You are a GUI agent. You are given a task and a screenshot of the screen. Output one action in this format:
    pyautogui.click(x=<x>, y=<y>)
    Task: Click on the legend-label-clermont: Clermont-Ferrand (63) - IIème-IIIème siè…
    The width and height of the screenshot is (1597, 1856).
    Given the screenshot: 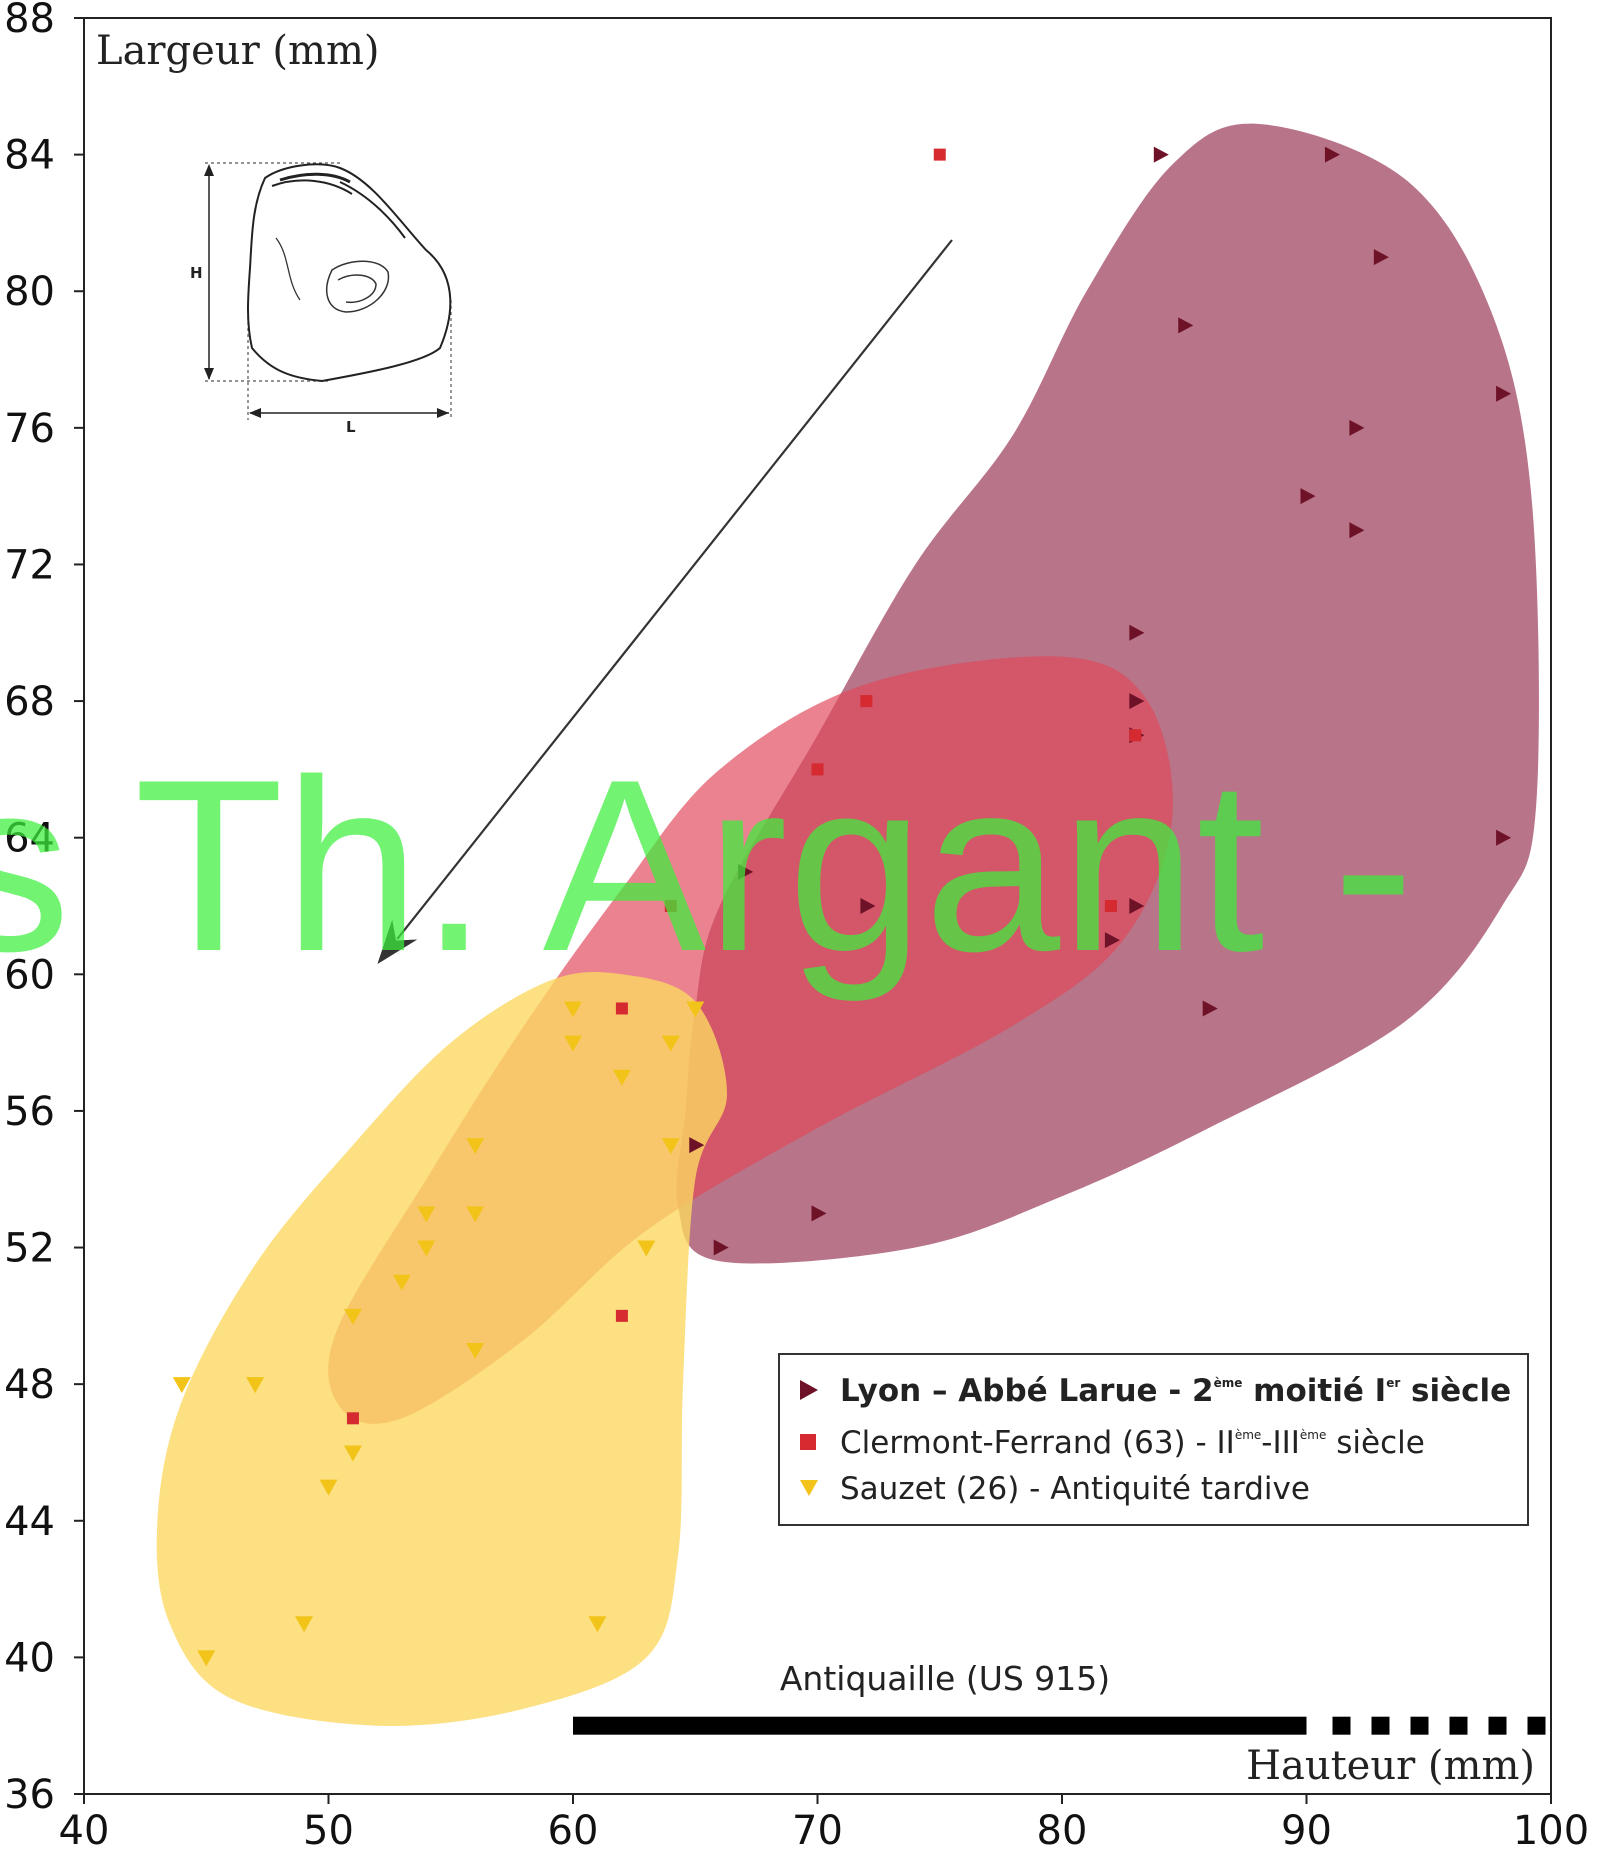 What is the action you would take?
    pyautogui.click(x=1132, y=1443)
    